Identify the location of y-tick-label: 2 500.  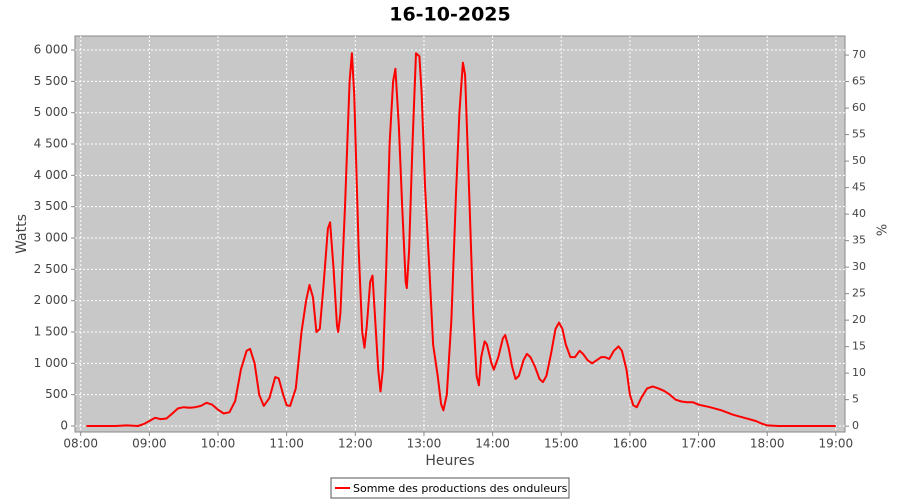
(51, 269).